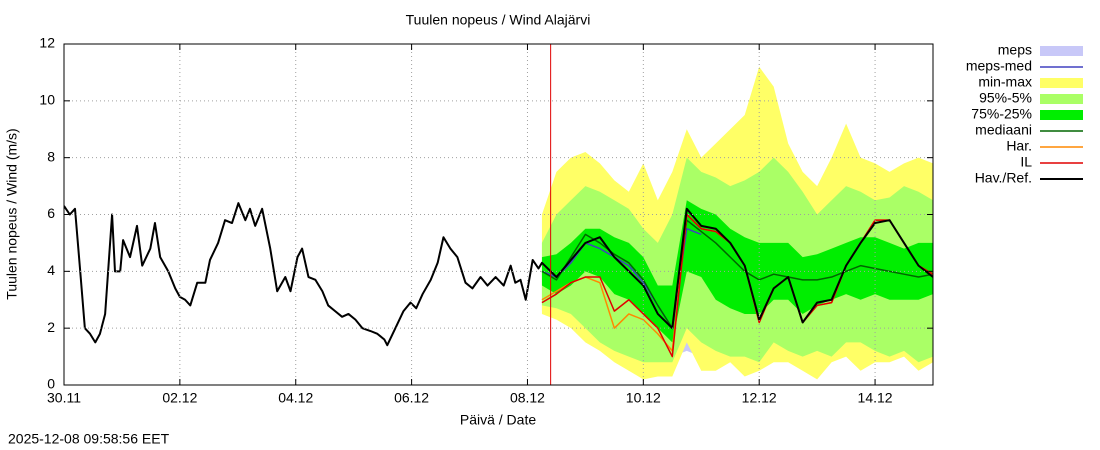 The image size is (1100, 450). I want to click on legend-label: 75%-25%, so click(1001, 114).